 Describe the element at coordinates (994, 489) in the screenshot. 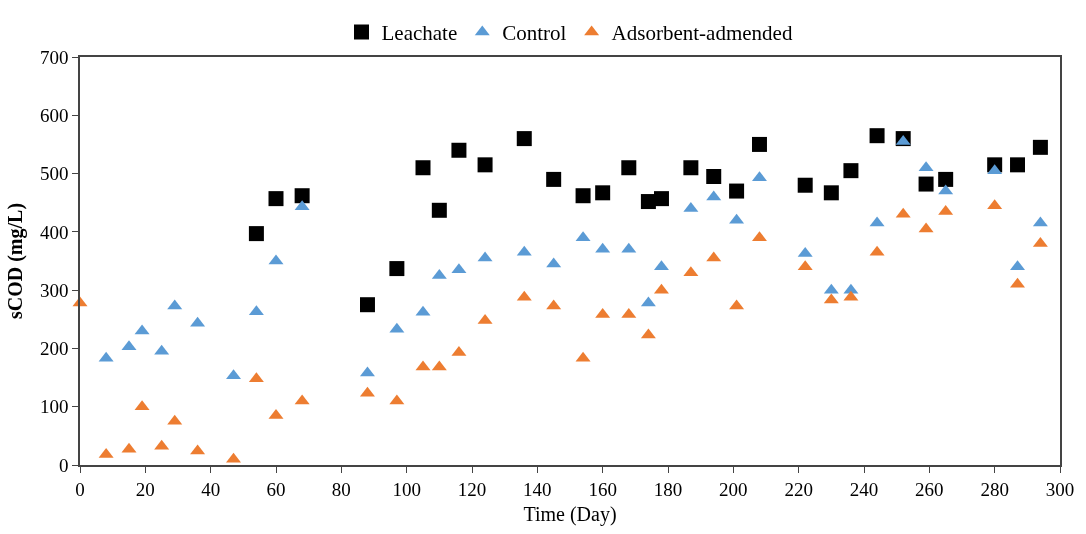

I see `x-tick-label: 280` at that location.